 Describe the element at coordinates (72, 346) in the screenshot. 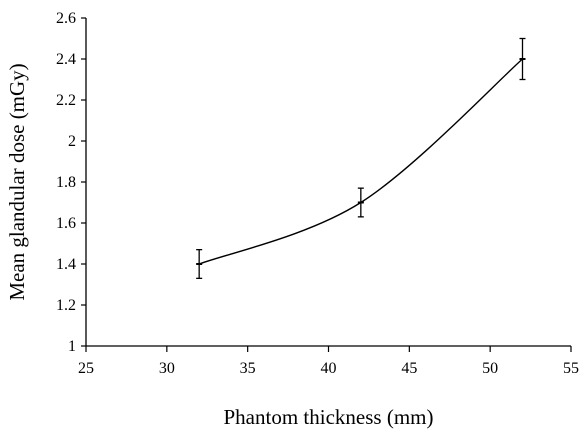

I see `y-tick-label: 1` at that location.